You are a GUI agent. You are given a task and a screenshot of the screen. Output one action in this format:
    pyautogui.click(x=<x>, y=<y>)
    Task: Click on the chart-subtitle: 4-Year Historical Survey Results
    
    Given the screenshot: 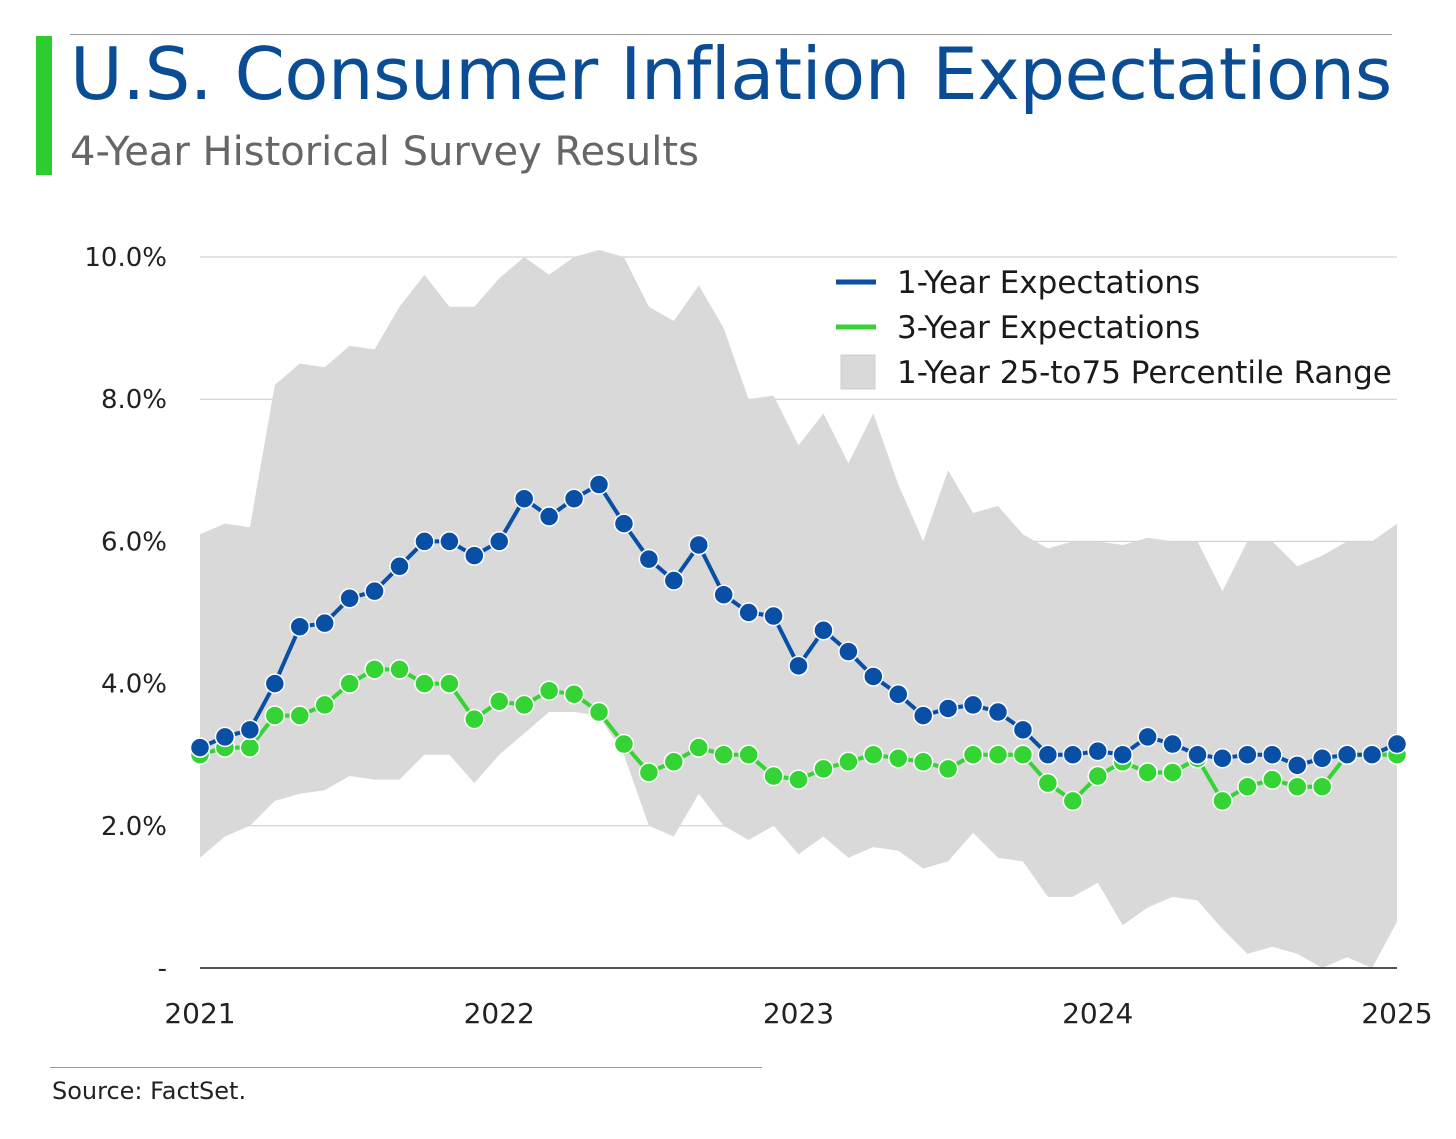 What is the action you would take?
    pyautogui.click(x=384, y=152)
    